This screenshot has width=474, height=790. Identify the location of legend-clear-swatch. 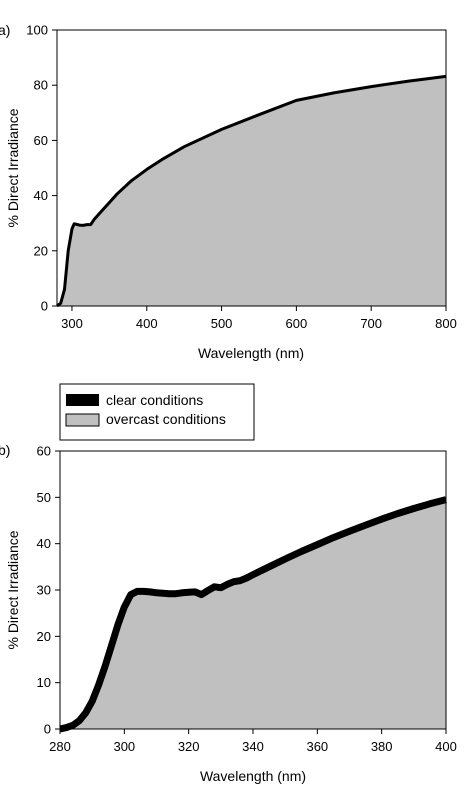
(82, 400).